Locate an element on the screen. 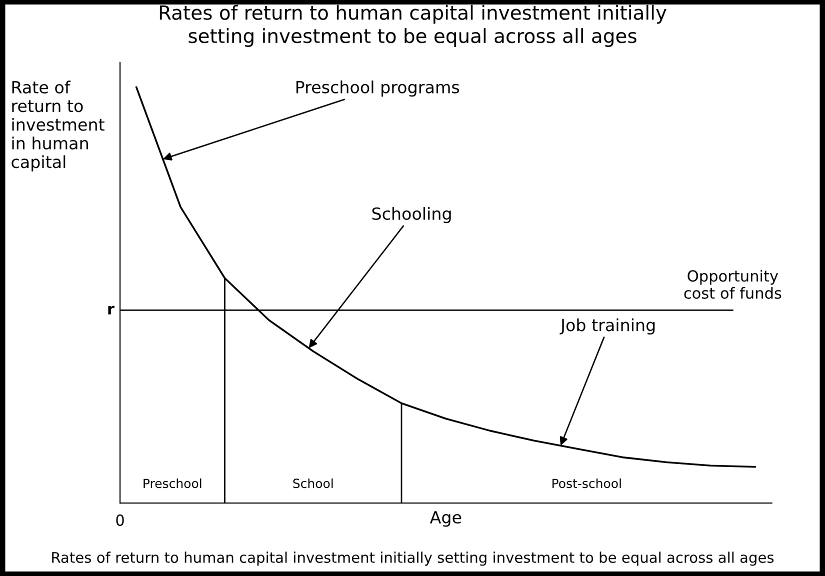 Image resolution: width=825 pixels, height=576 pixels. ref-line-label: r is located at coordinates (111, 310).